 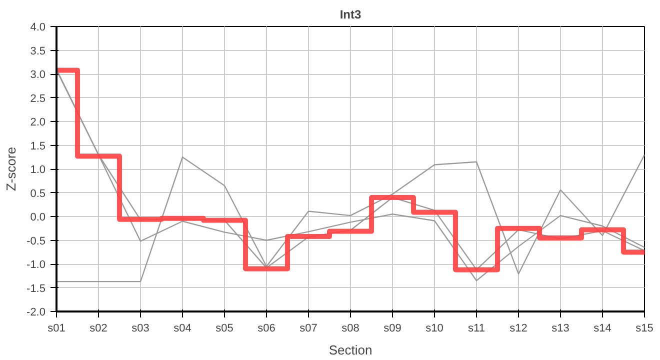 I want to click on y-tick-label: 3.0, so click(x=38, y=75).